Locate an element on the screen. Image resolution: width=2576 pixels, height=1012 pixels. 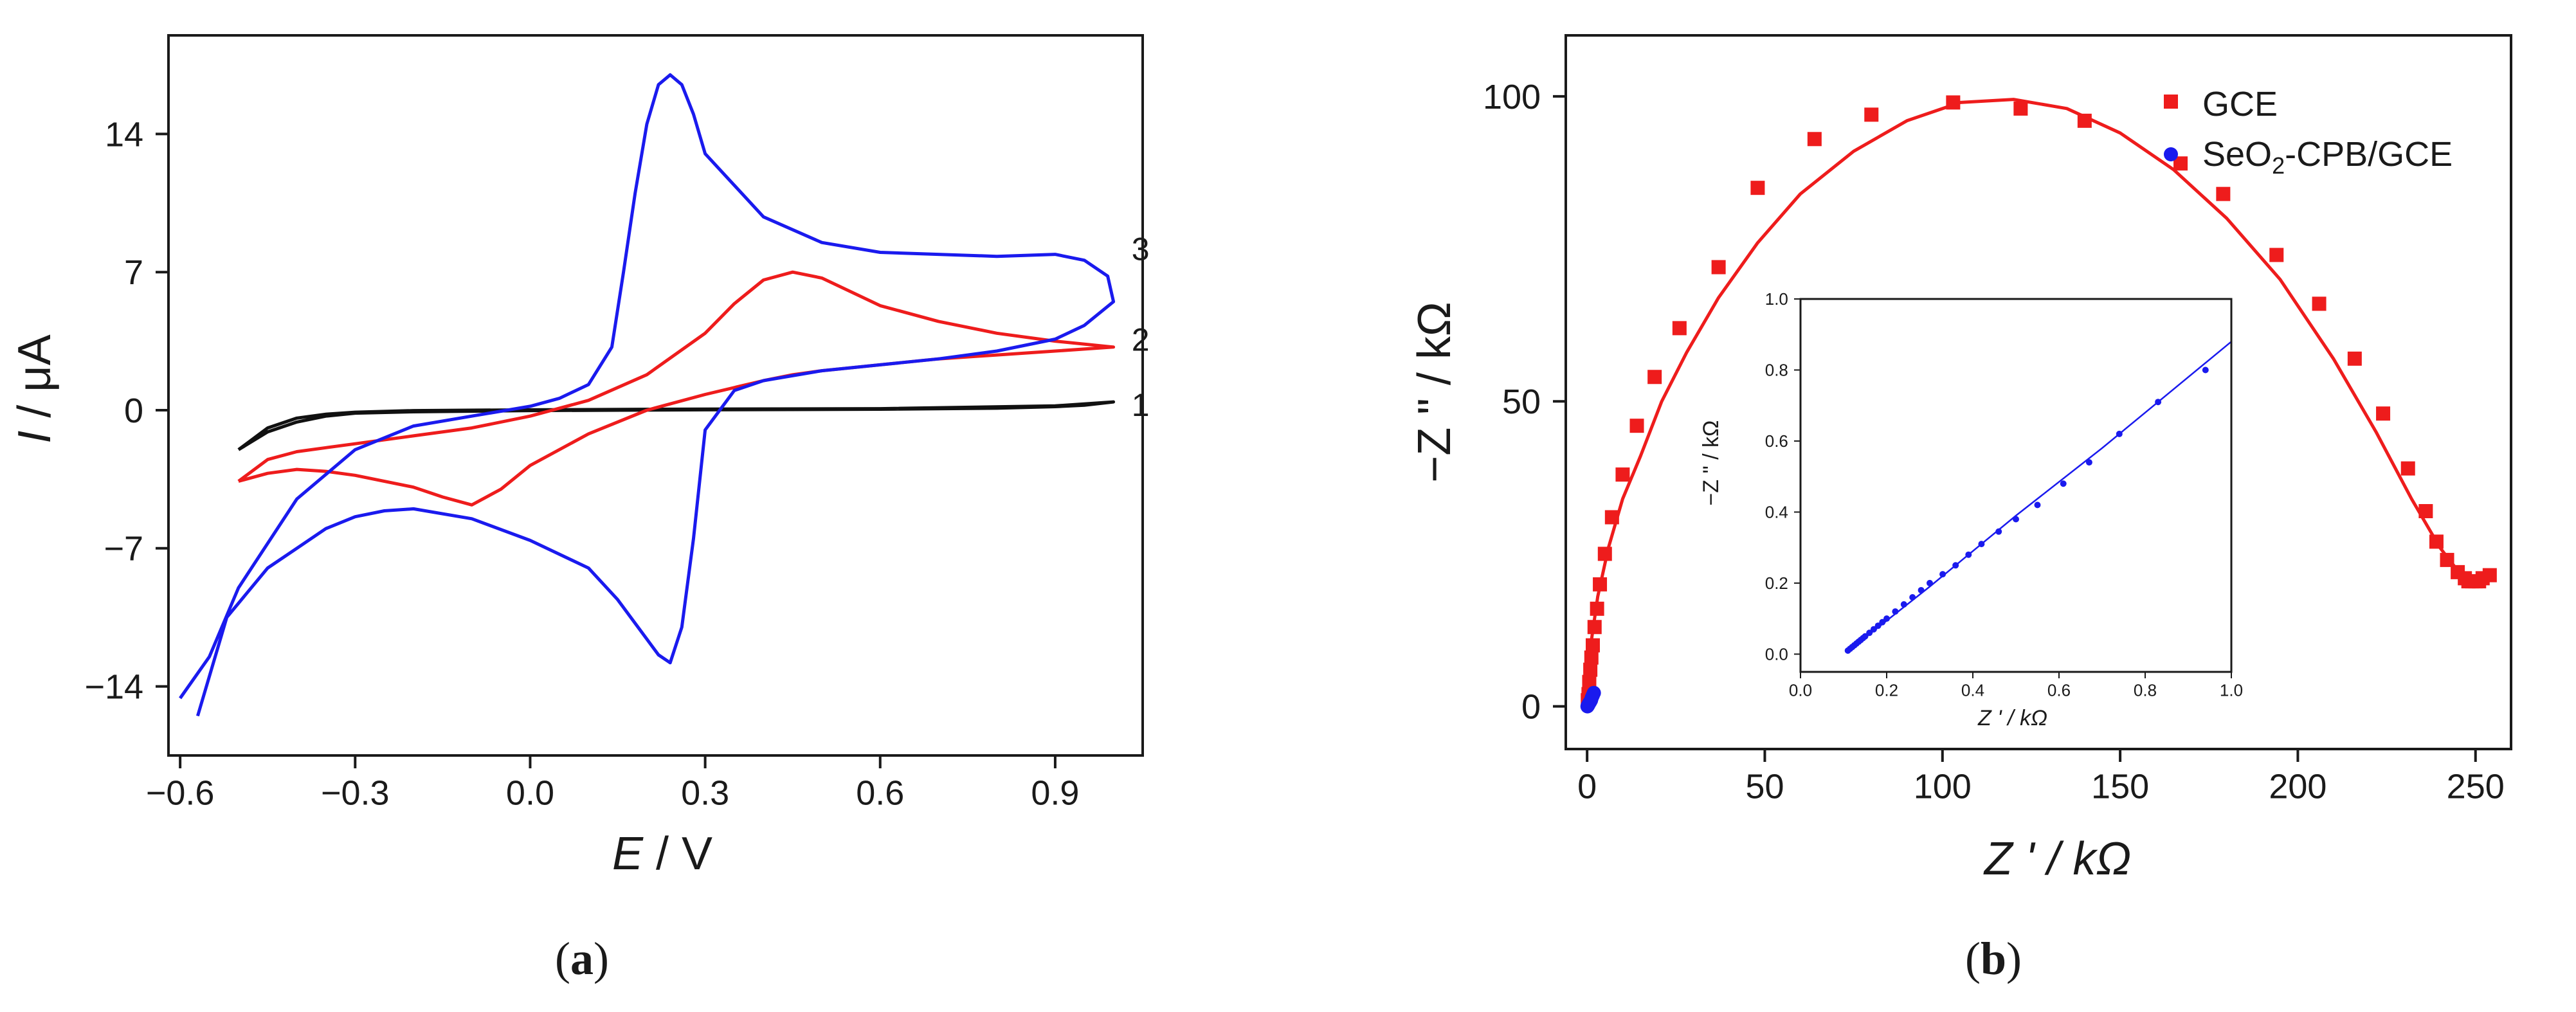
panel-b-label: (b) is located at coordinates (1993, 958).